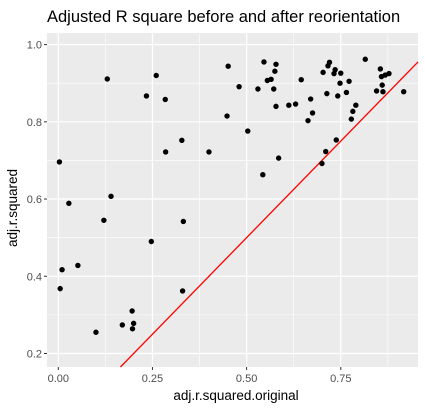 The width and height of the screenshot is (425, 410). Describe the element at coordinates (246, 379) in the screenshot. I see `x-tick-label: 0.50` at that location.